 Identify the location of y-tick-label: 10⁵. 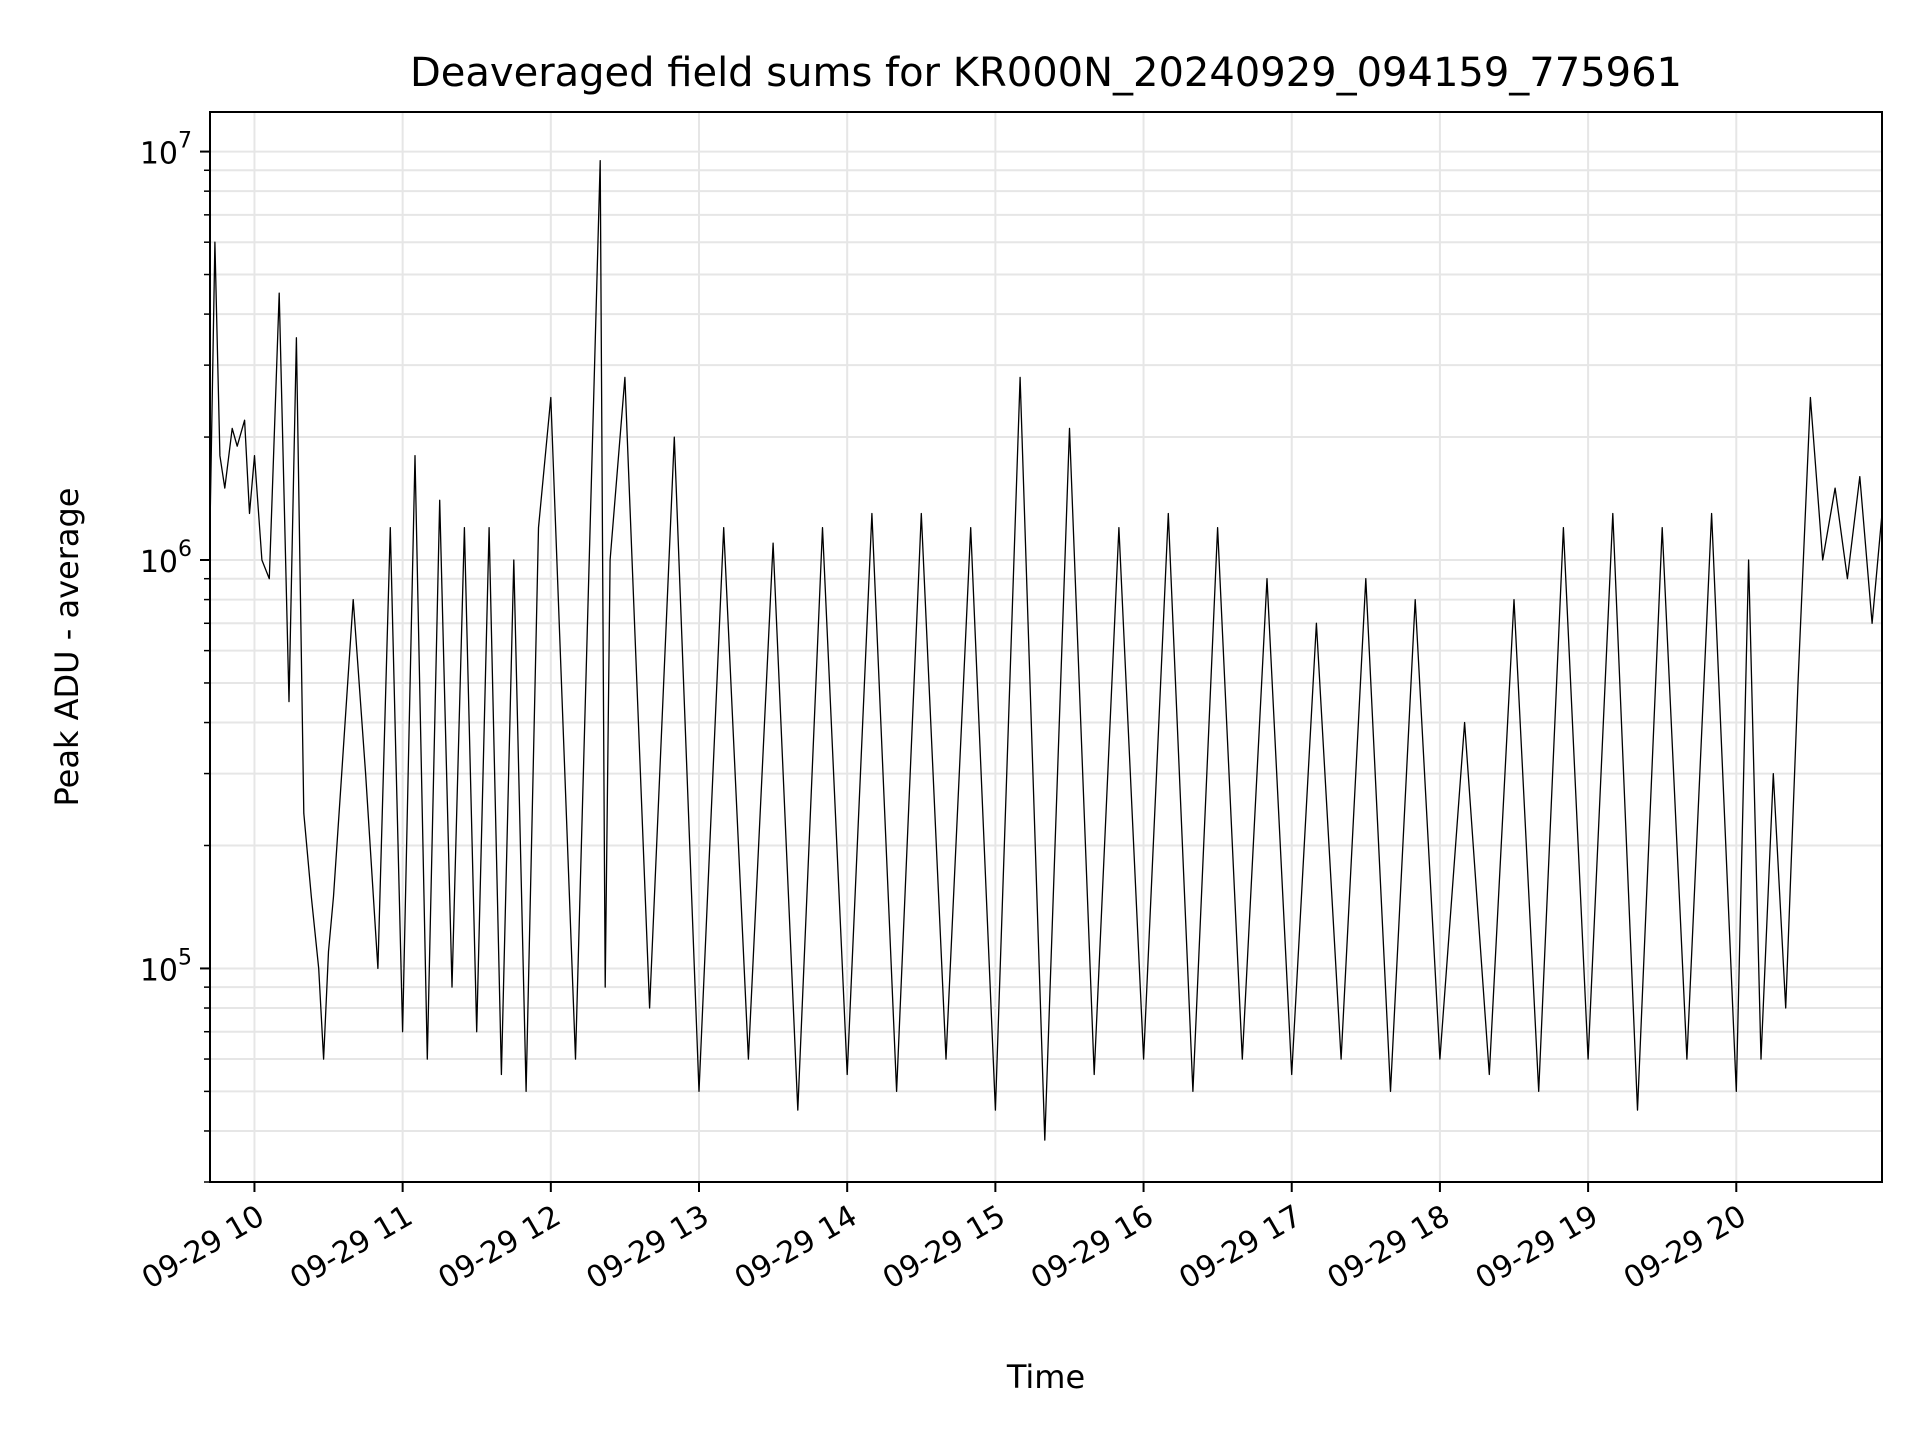
(166, 966).